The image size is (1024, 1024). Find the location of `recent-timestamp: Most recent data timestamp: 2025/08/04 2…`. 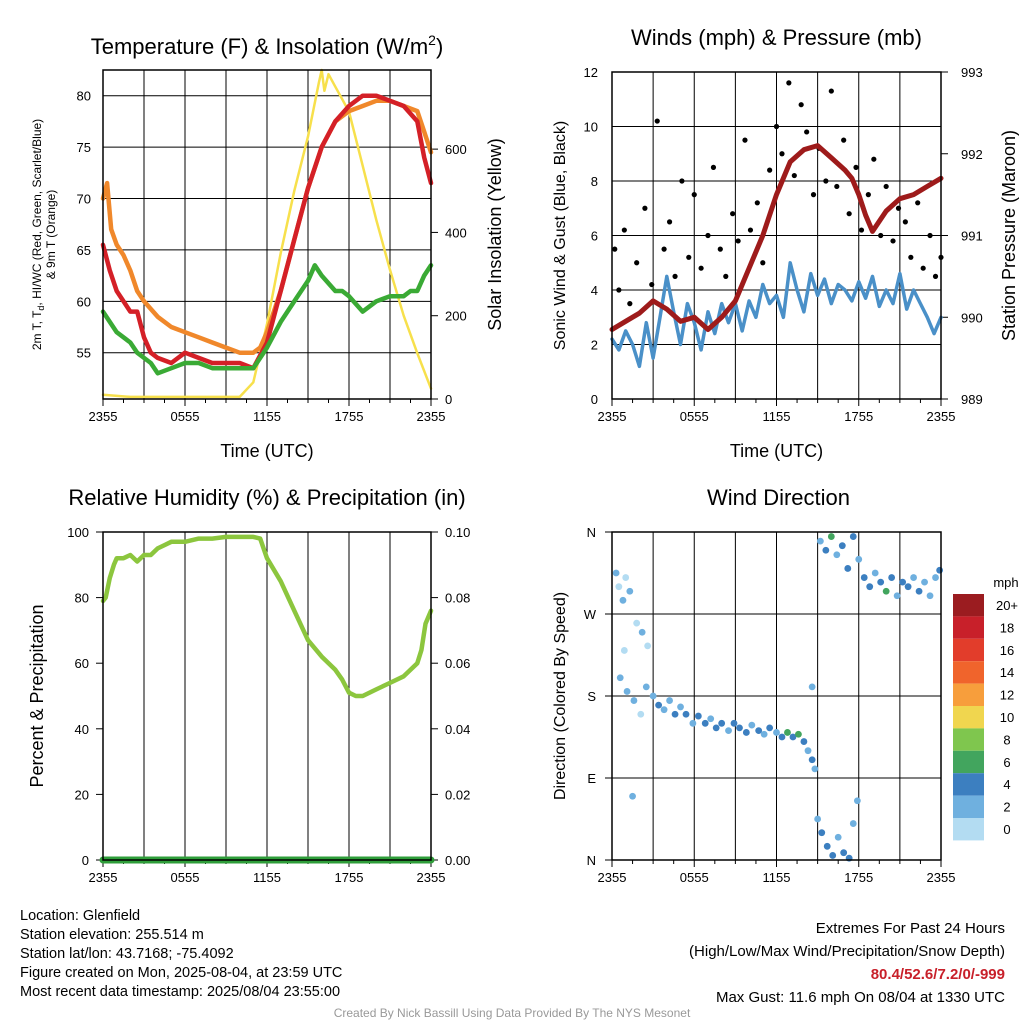

recent-timestamp: Most recent data timestamp: 2025/08/04 2… is located at coordinates (180, 992).